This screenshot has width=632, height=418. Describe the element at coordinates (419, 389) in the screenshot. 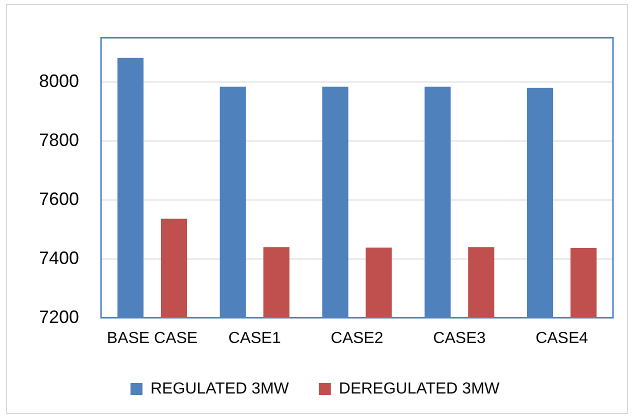

I see `legend-label: DEREGULATED 3MW` at that location.